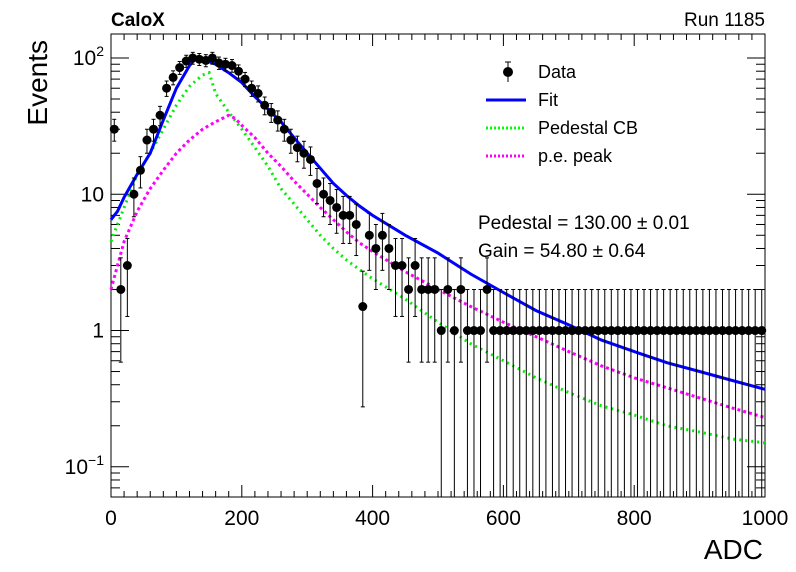  I want to click on legend-label-p-e-peak: p.e. peak, so click(575, 156).